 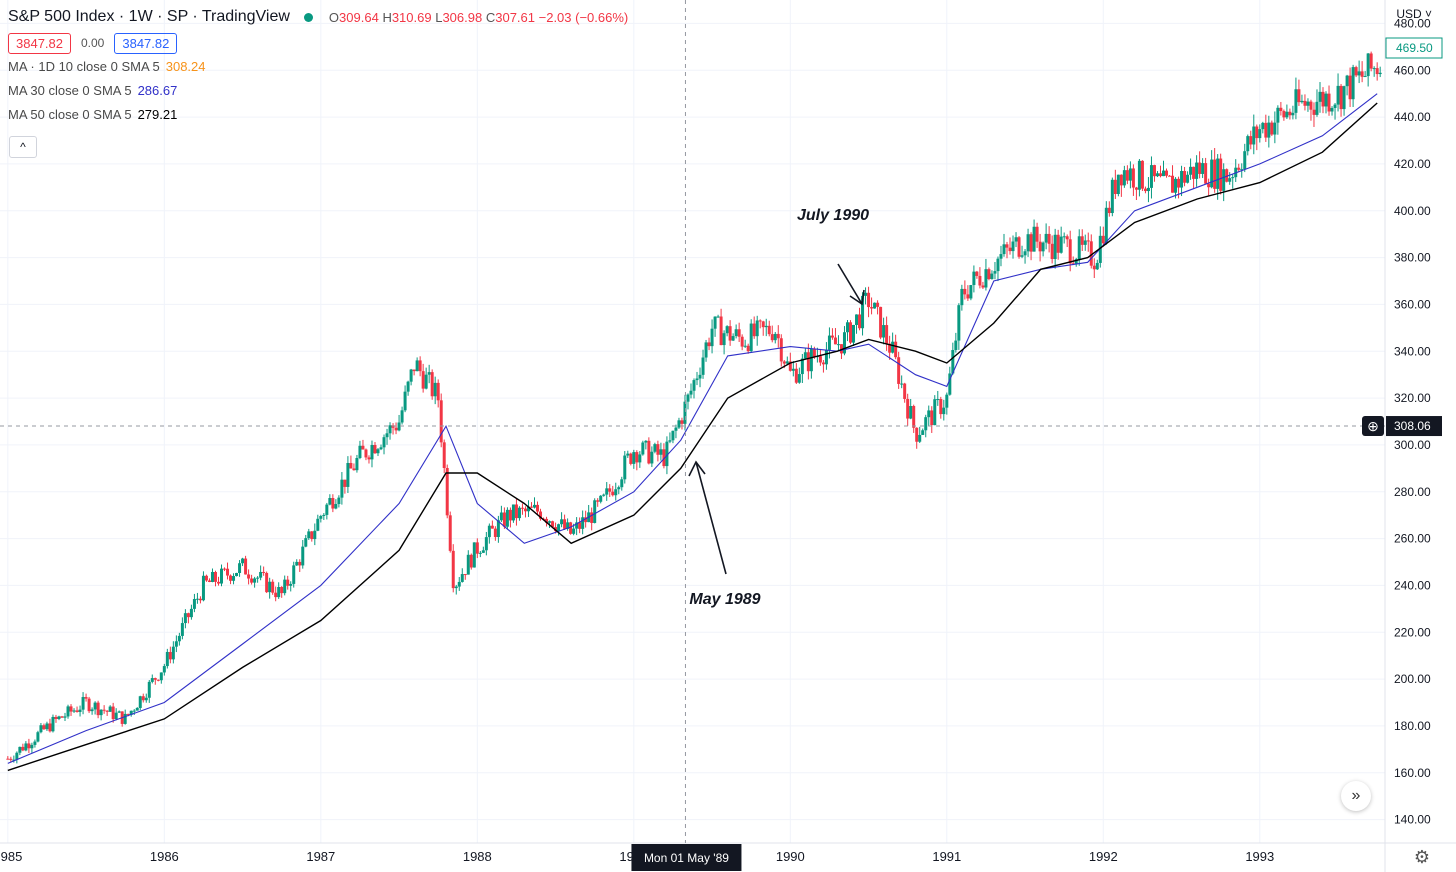 What do you see at coordinates (711, 518) in the screenshot?
I see `arrow-may-1989` at bounding box center [711, 518].